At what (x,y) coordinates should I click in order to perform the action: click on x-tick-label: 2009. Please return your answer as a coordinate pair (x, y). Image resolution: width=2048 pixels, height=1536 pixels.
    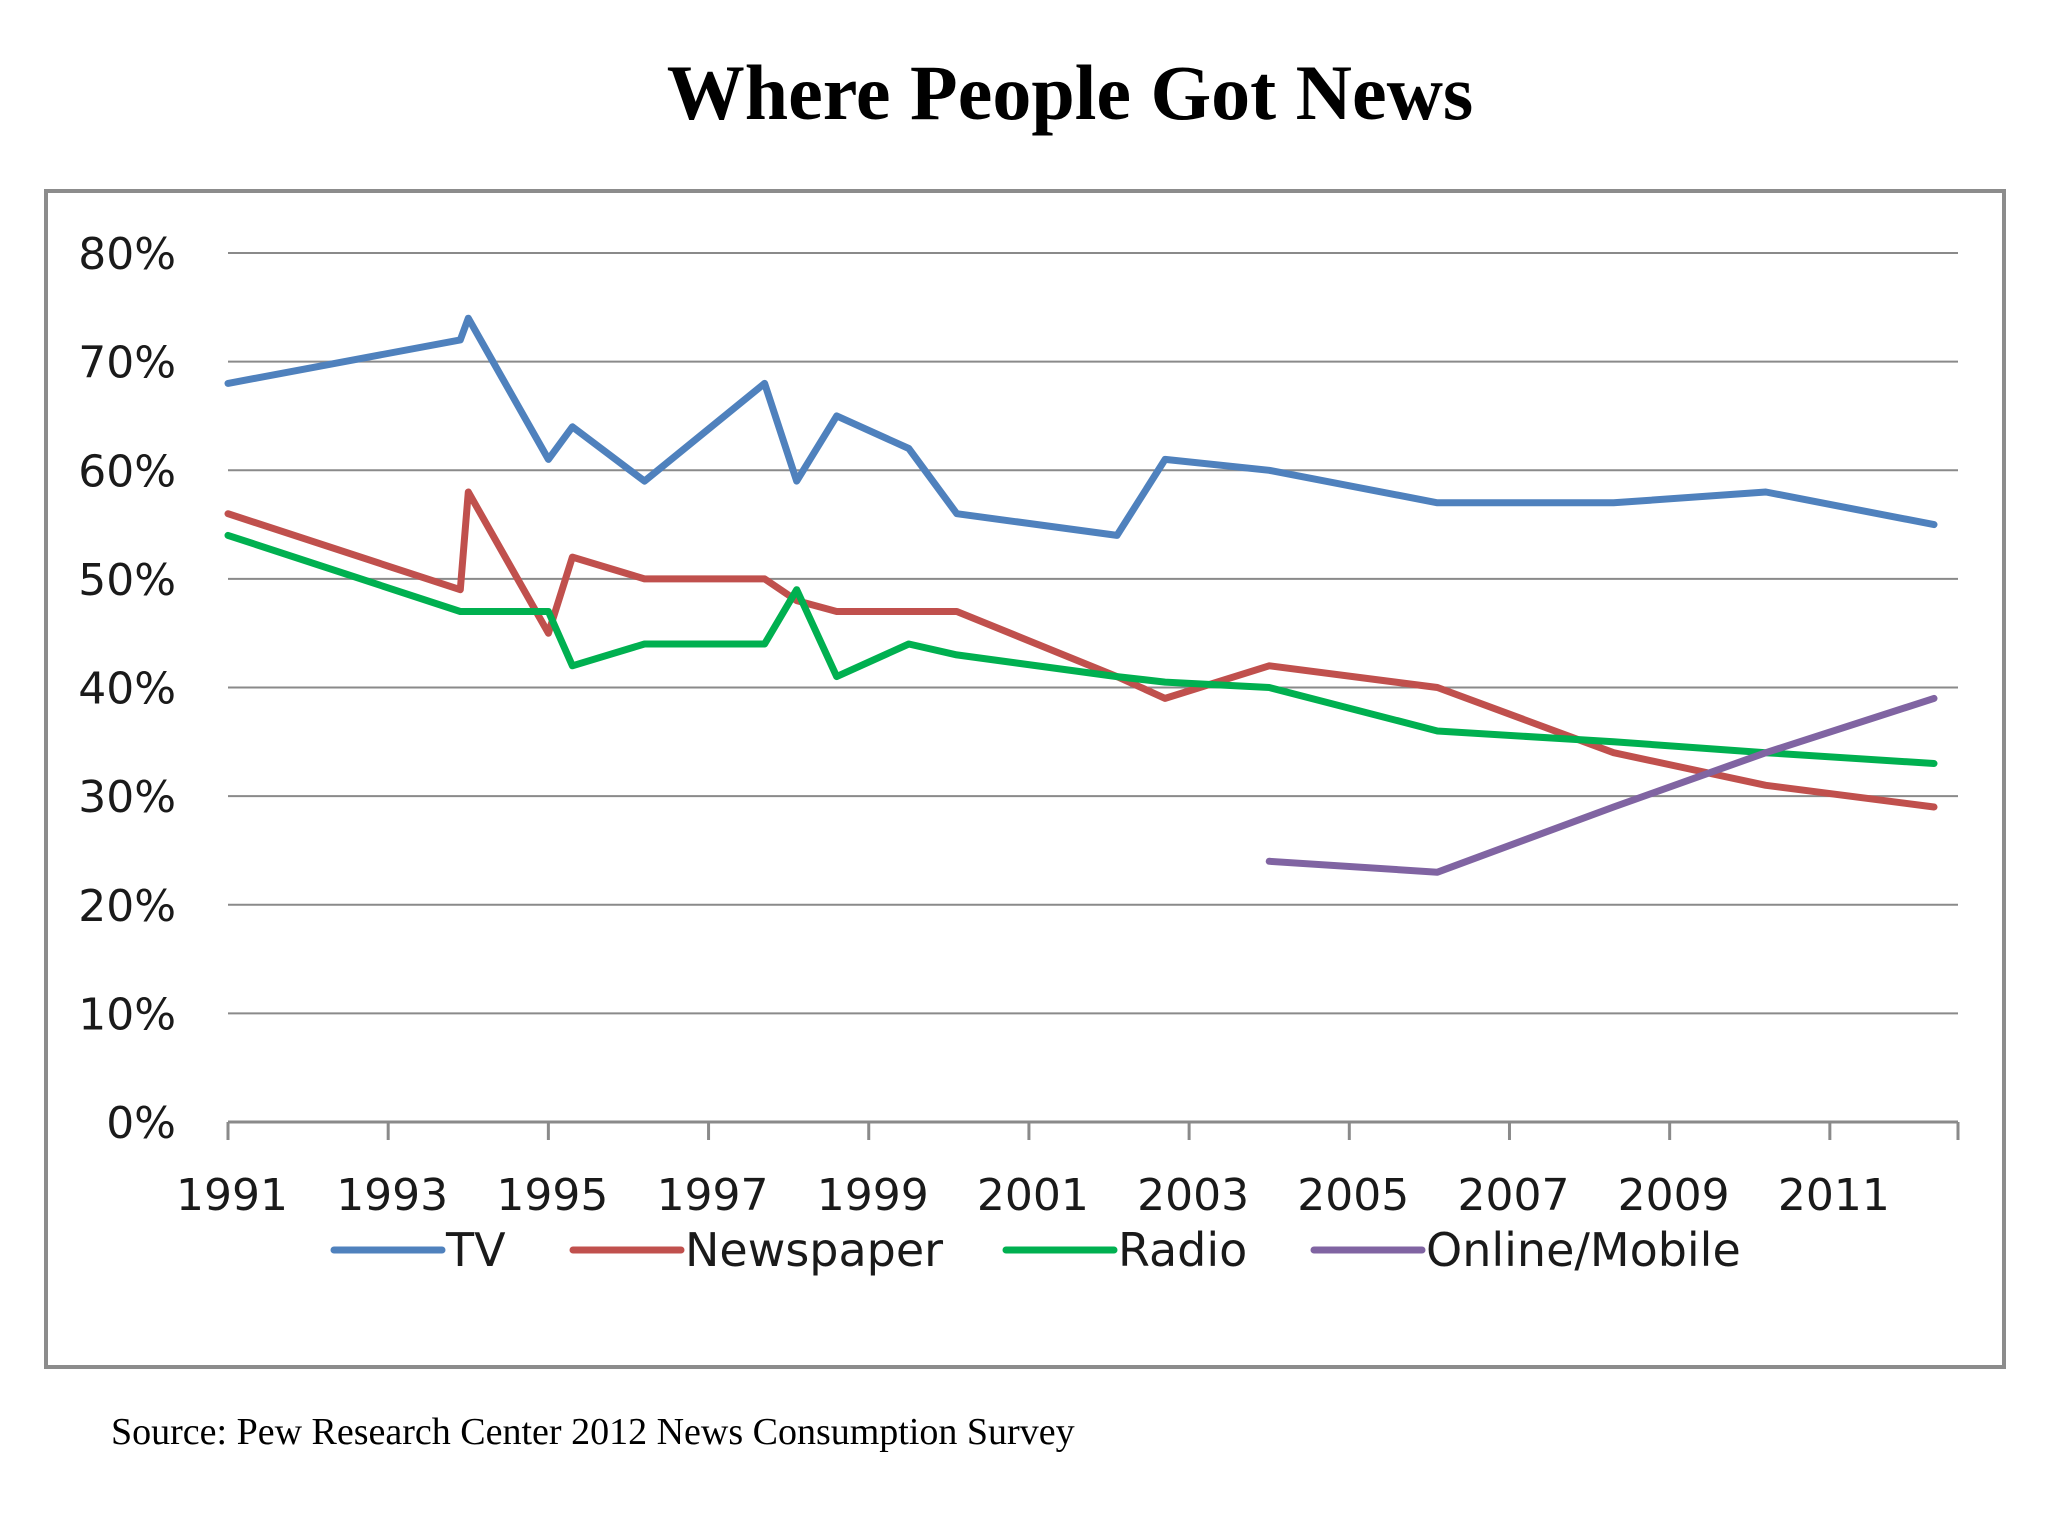
    Looking at the image, I should click on (1674, 1195).